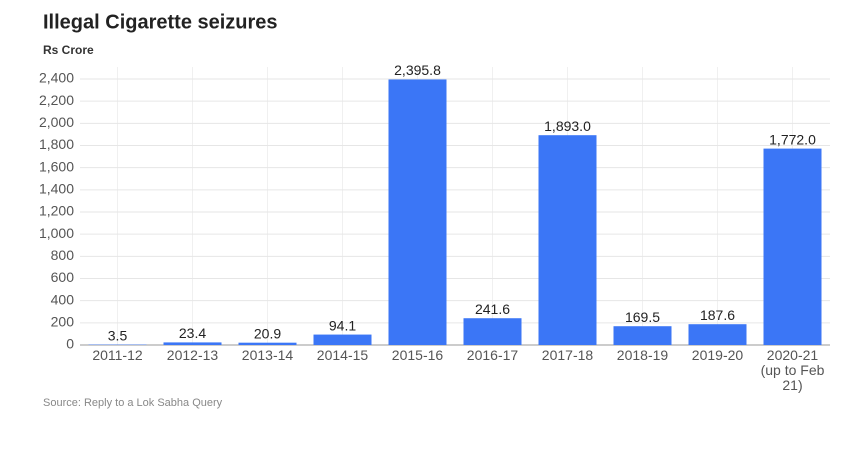 The height and width of the screenshot is (449, 850). What do you see at coordinates (56, 189) in the screenshot?
I see `y-tick-label: 1,400` at bounding box center [56, 189].